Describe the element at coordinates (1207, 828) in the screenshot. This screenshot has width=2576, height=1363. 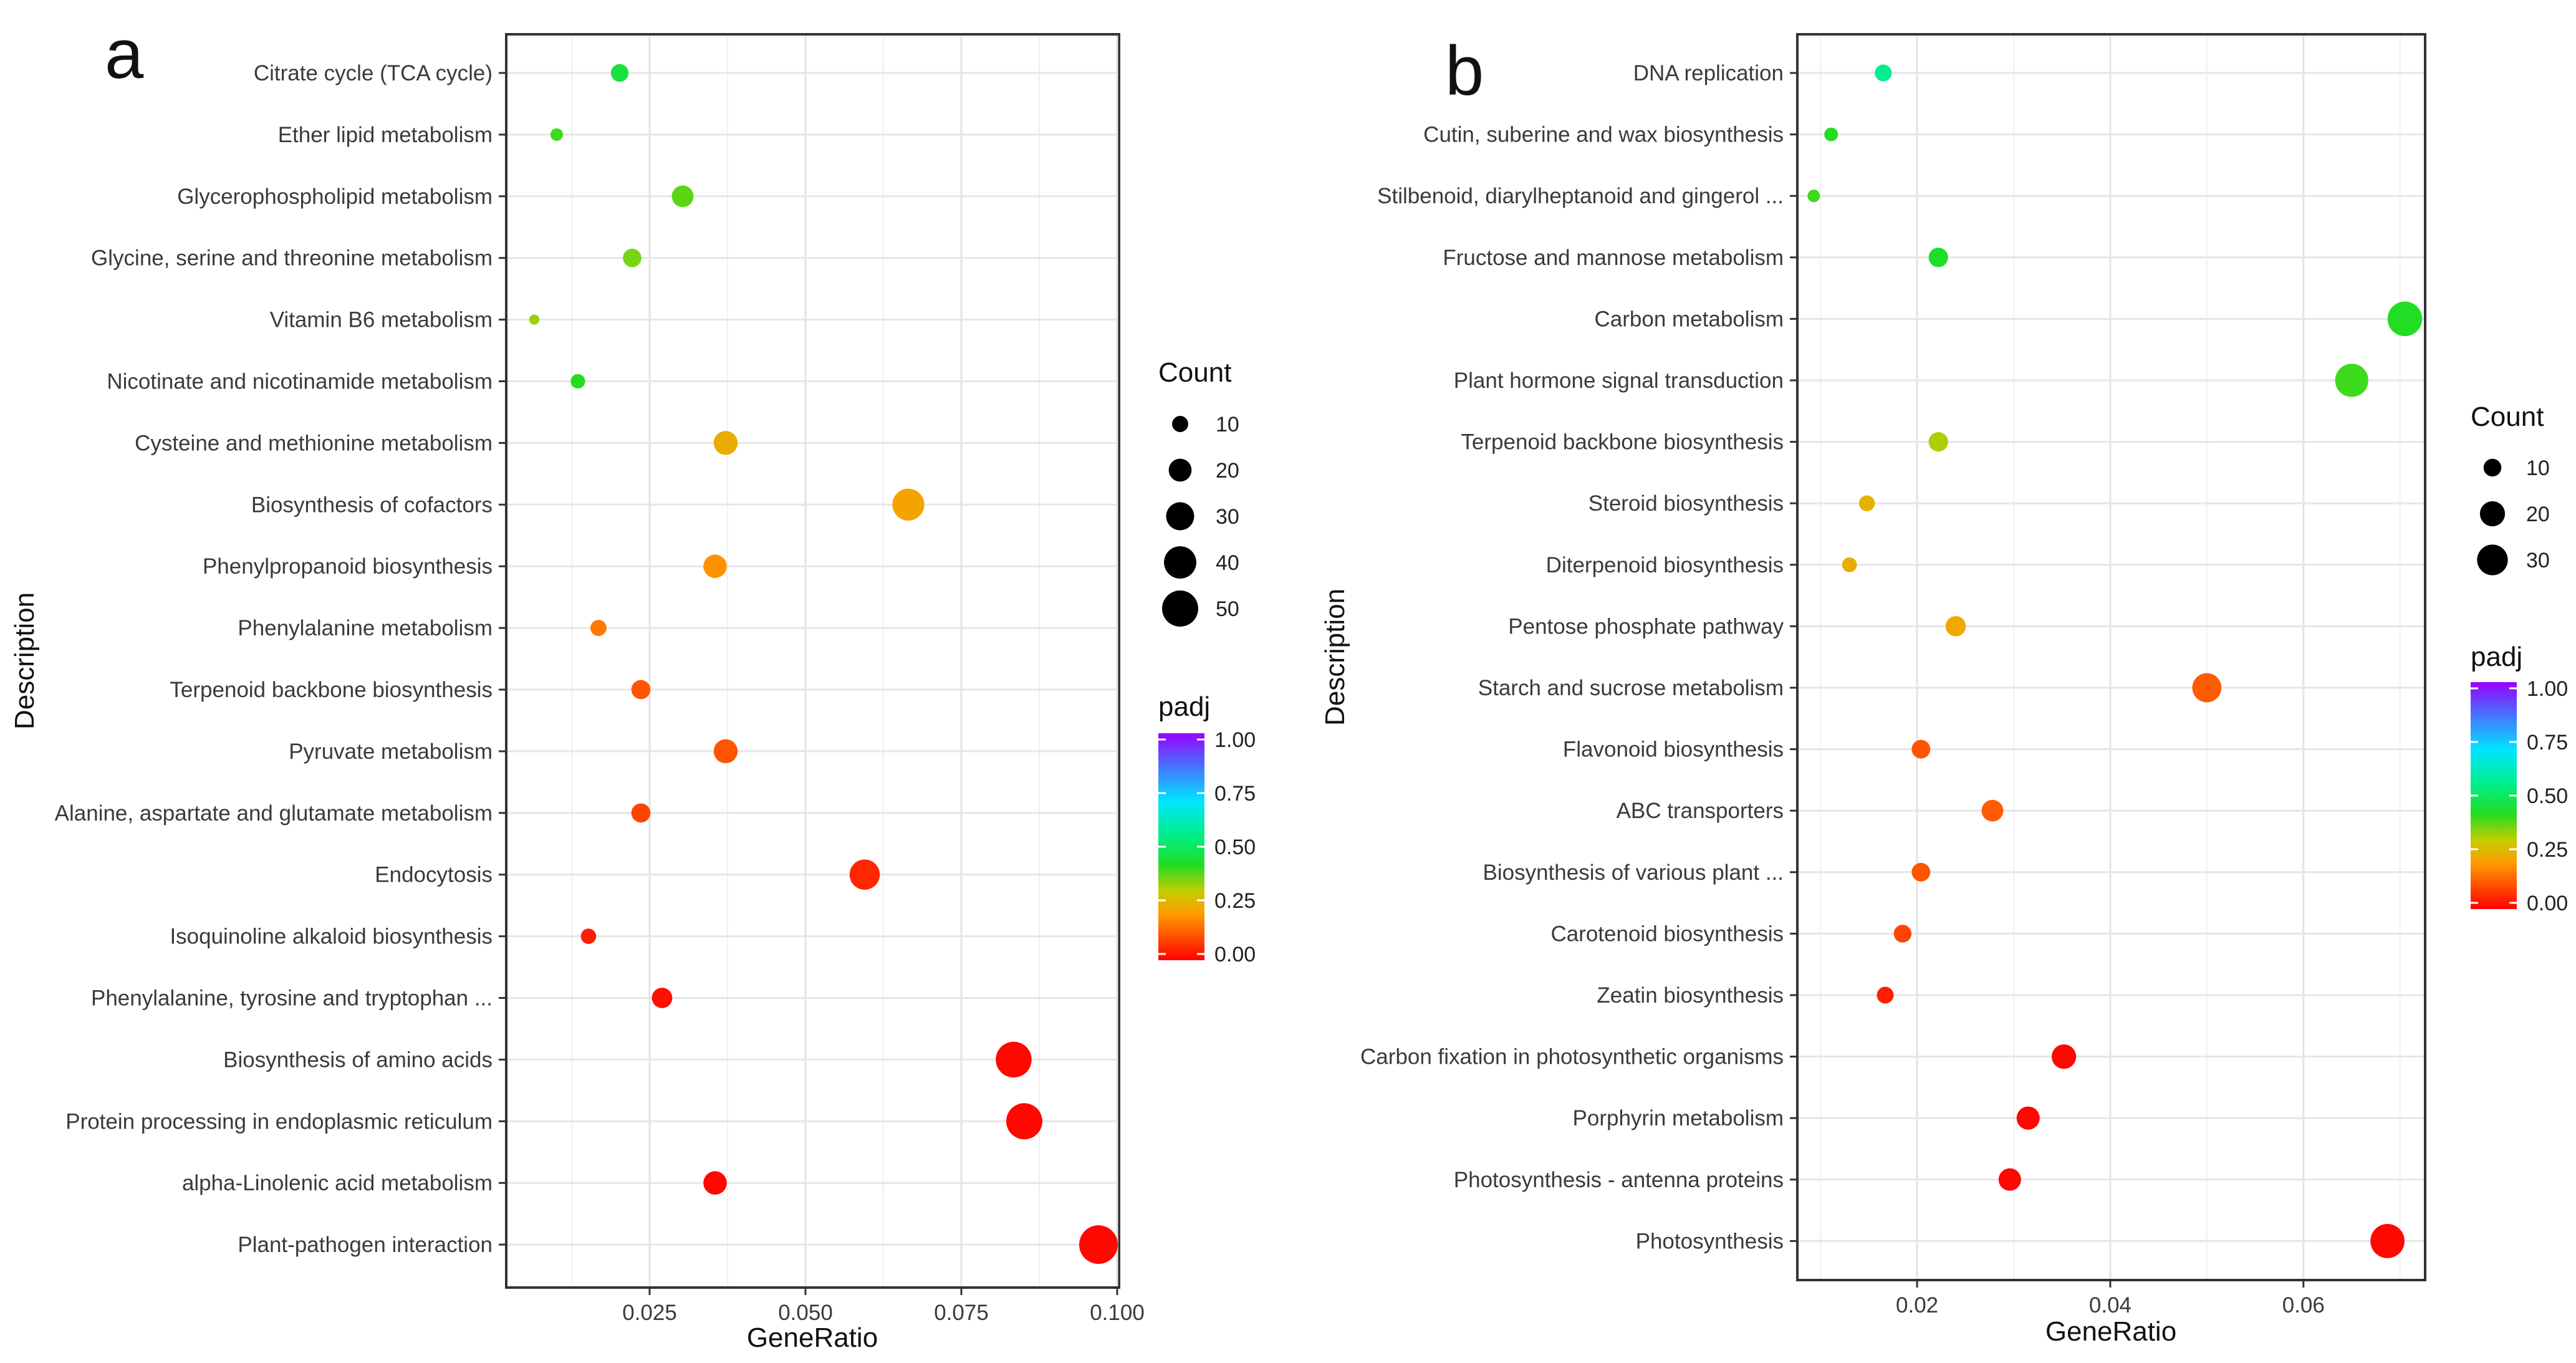
I see `legend-padj-a: padj 1.00 0.75 0.50 0.25 0.00` at that location.